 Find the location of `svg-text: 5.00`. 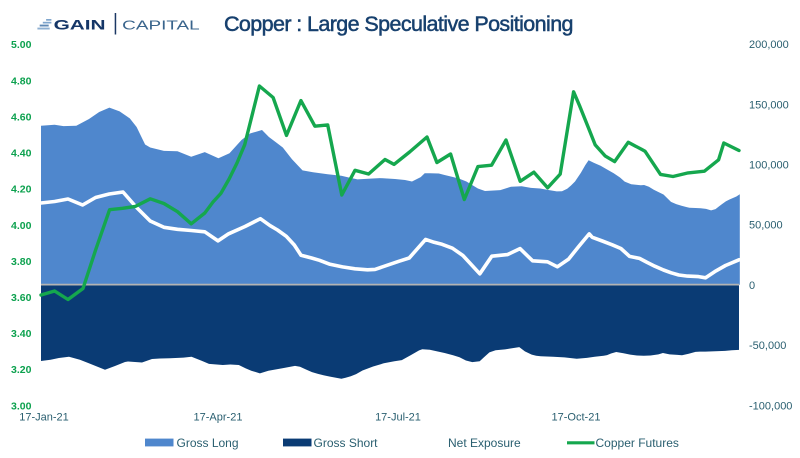

svg-text: 5.00 is located at coordinates (21, 45).